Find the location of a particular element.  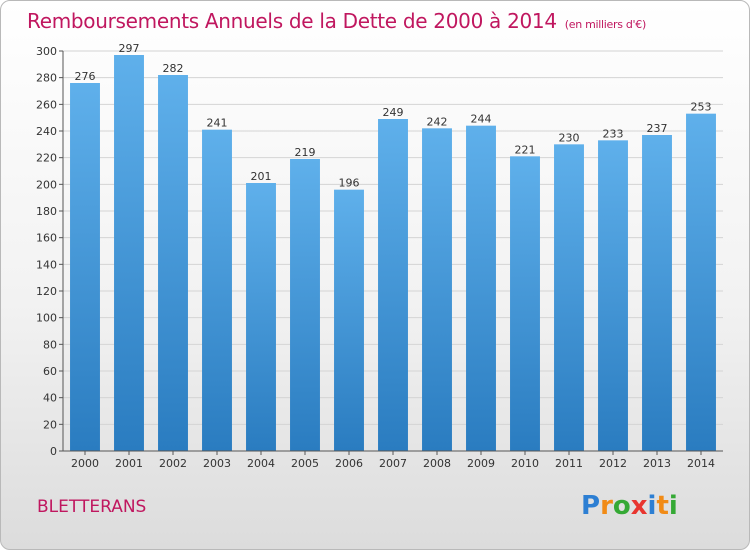

x-tick-label-2011: 2011 is located at coordinates (569, 463).